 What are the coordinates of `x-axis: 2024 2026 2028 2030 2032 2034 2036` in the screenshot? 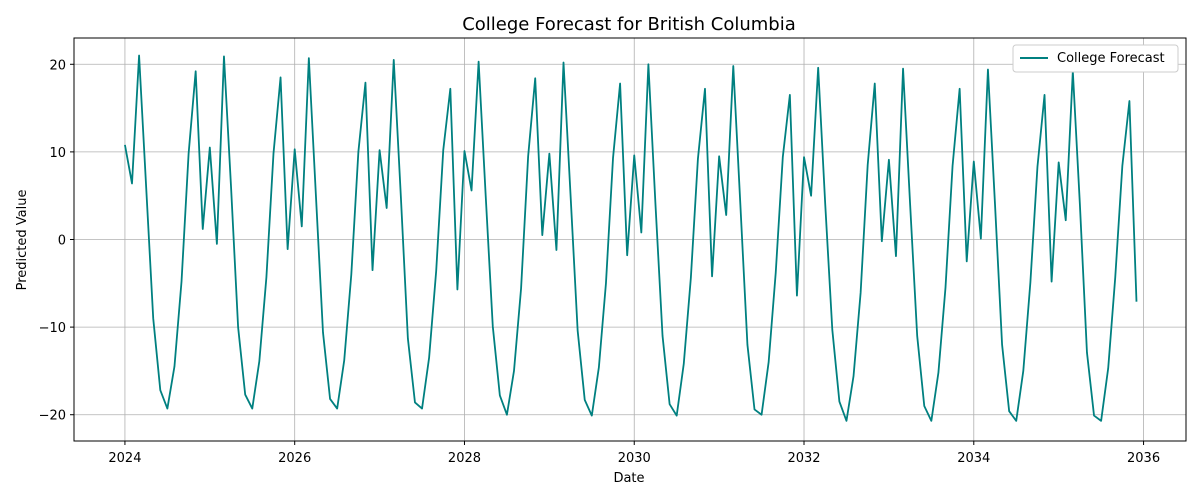 It's located at (634, 453).